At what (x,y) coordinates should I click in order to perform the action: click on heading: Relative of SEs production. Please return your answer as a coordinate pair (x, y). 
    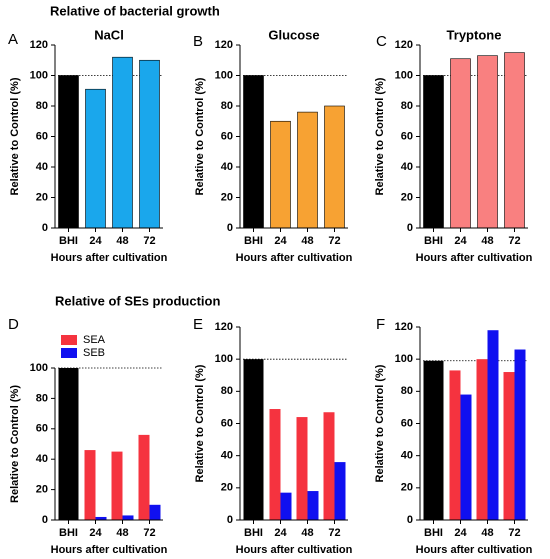
    Looking at the image, I should click on (137, 300).